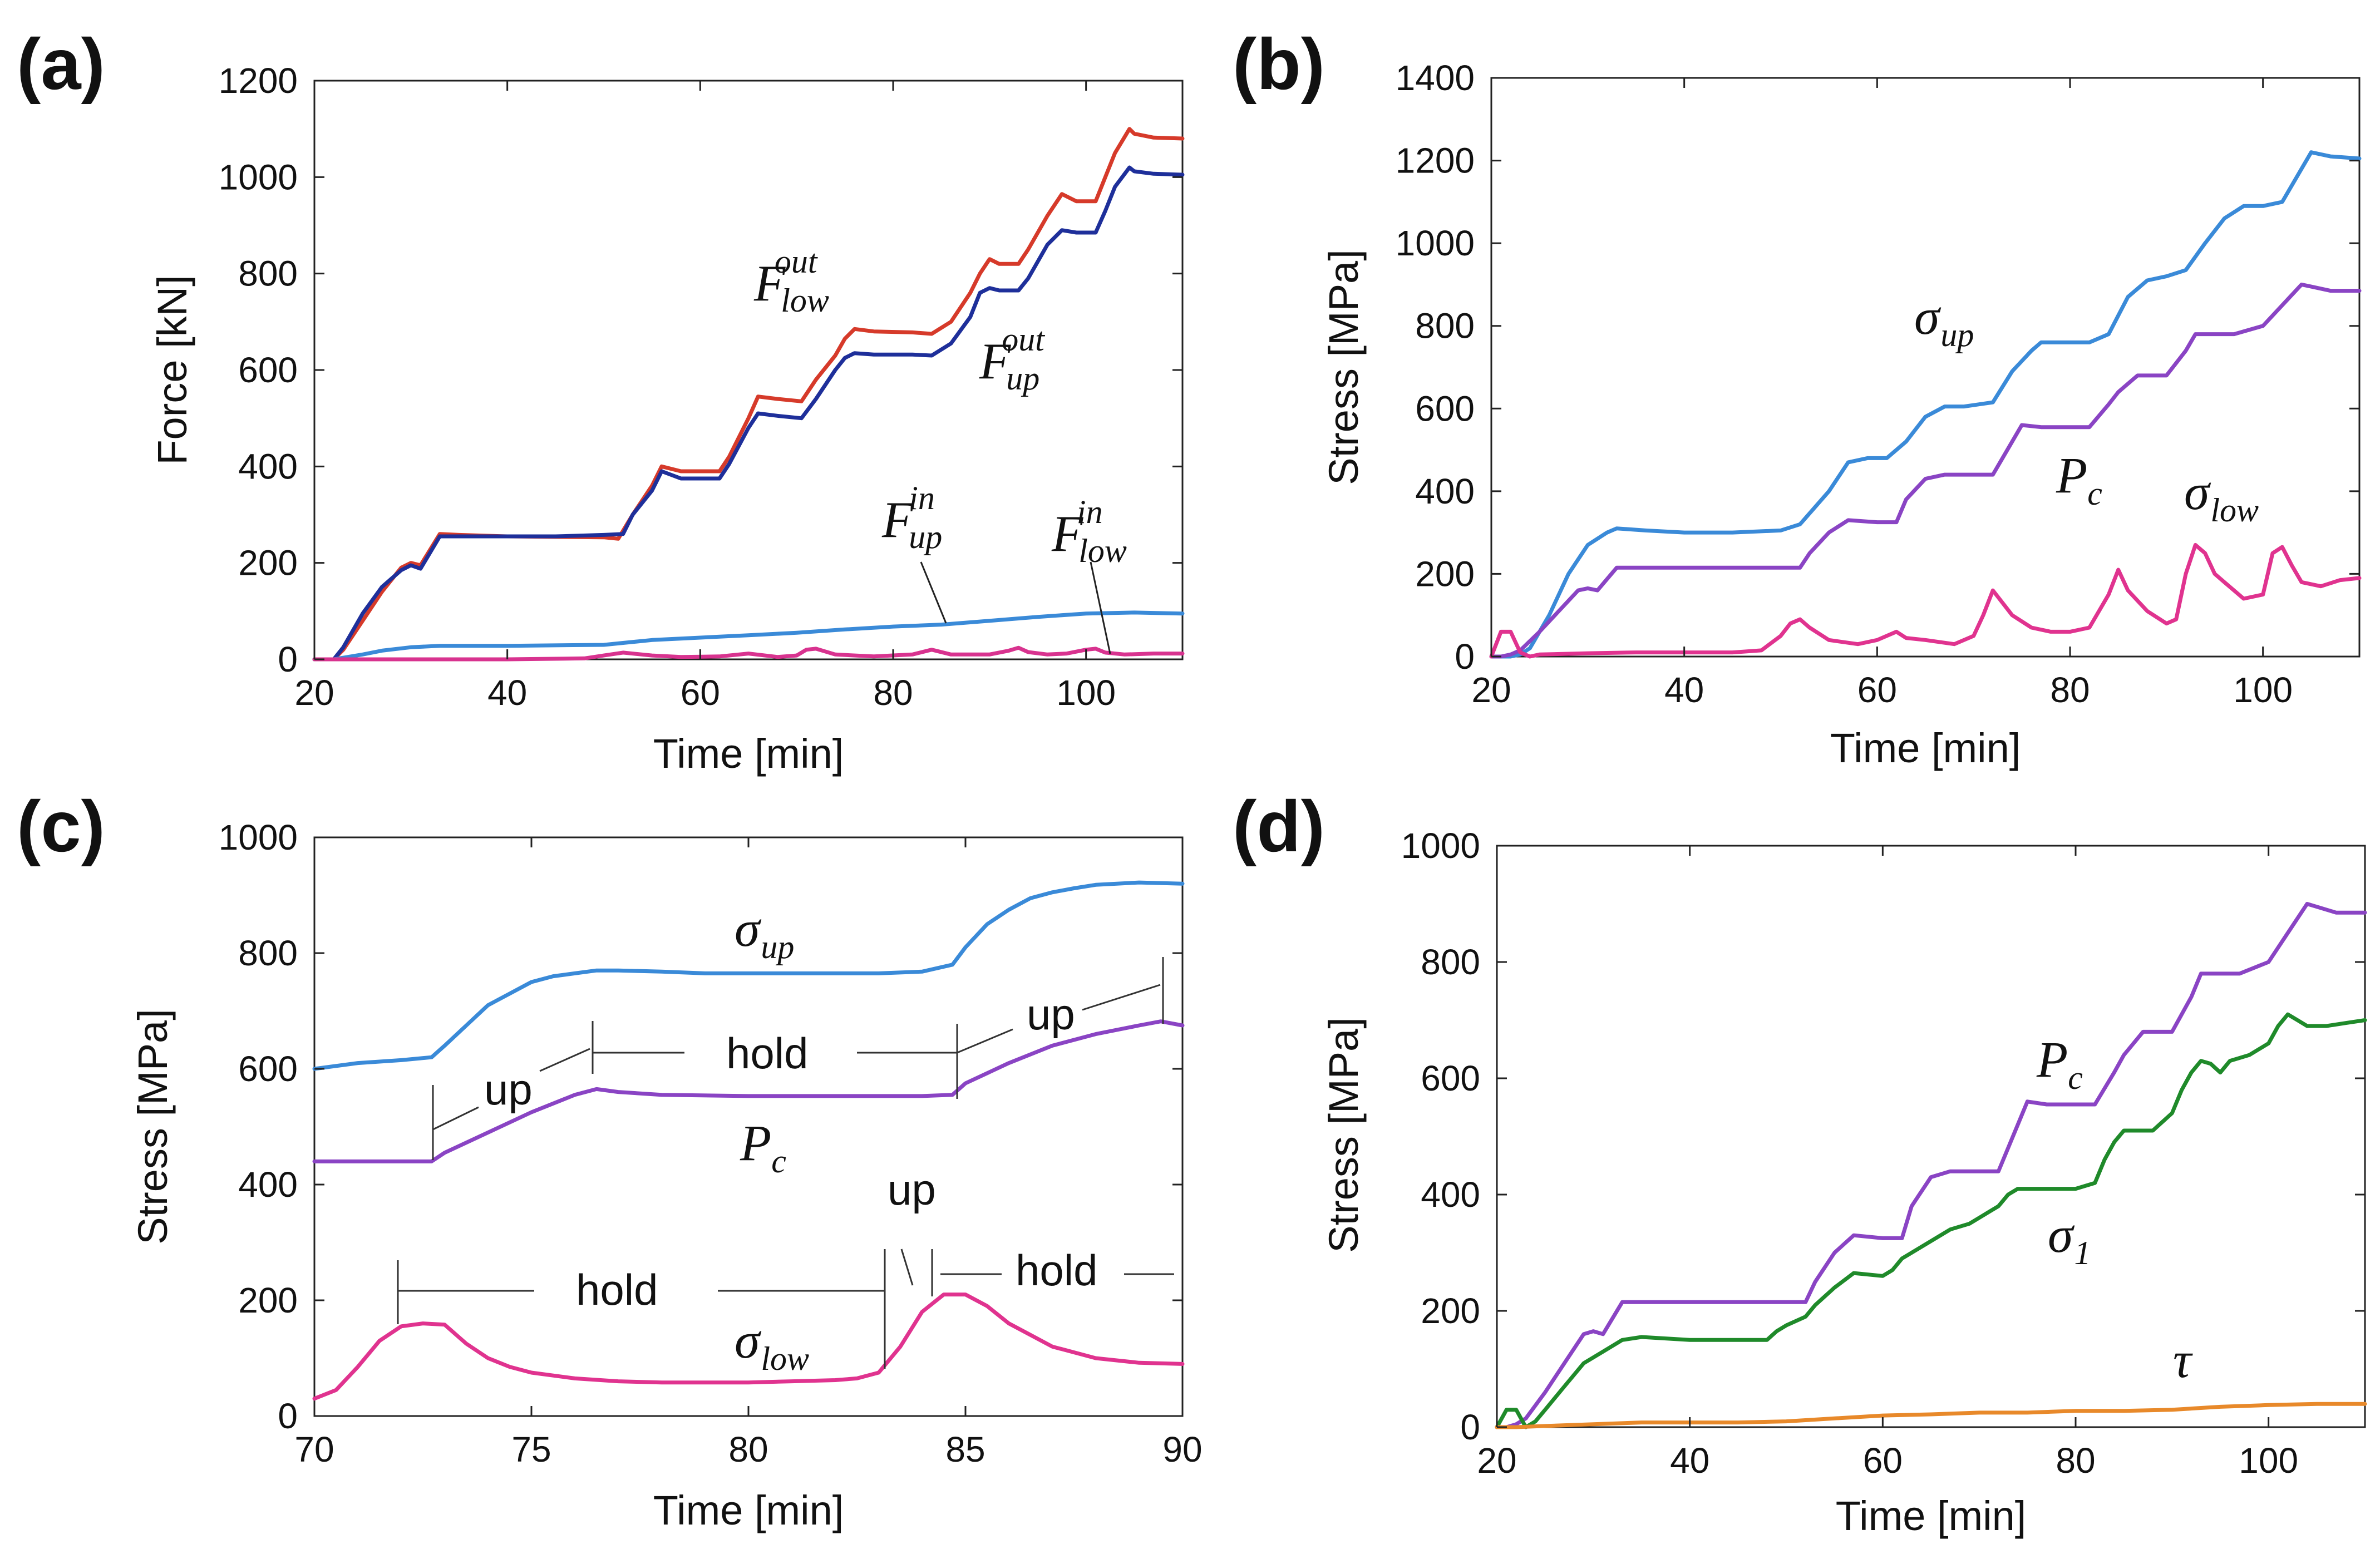 This screenshot has height=1549, width=2380. What do you see at coordinates (791, 281) in the screenshot?
I see `annot-f-low-out: Flowout` at bounding box center [791, 281].